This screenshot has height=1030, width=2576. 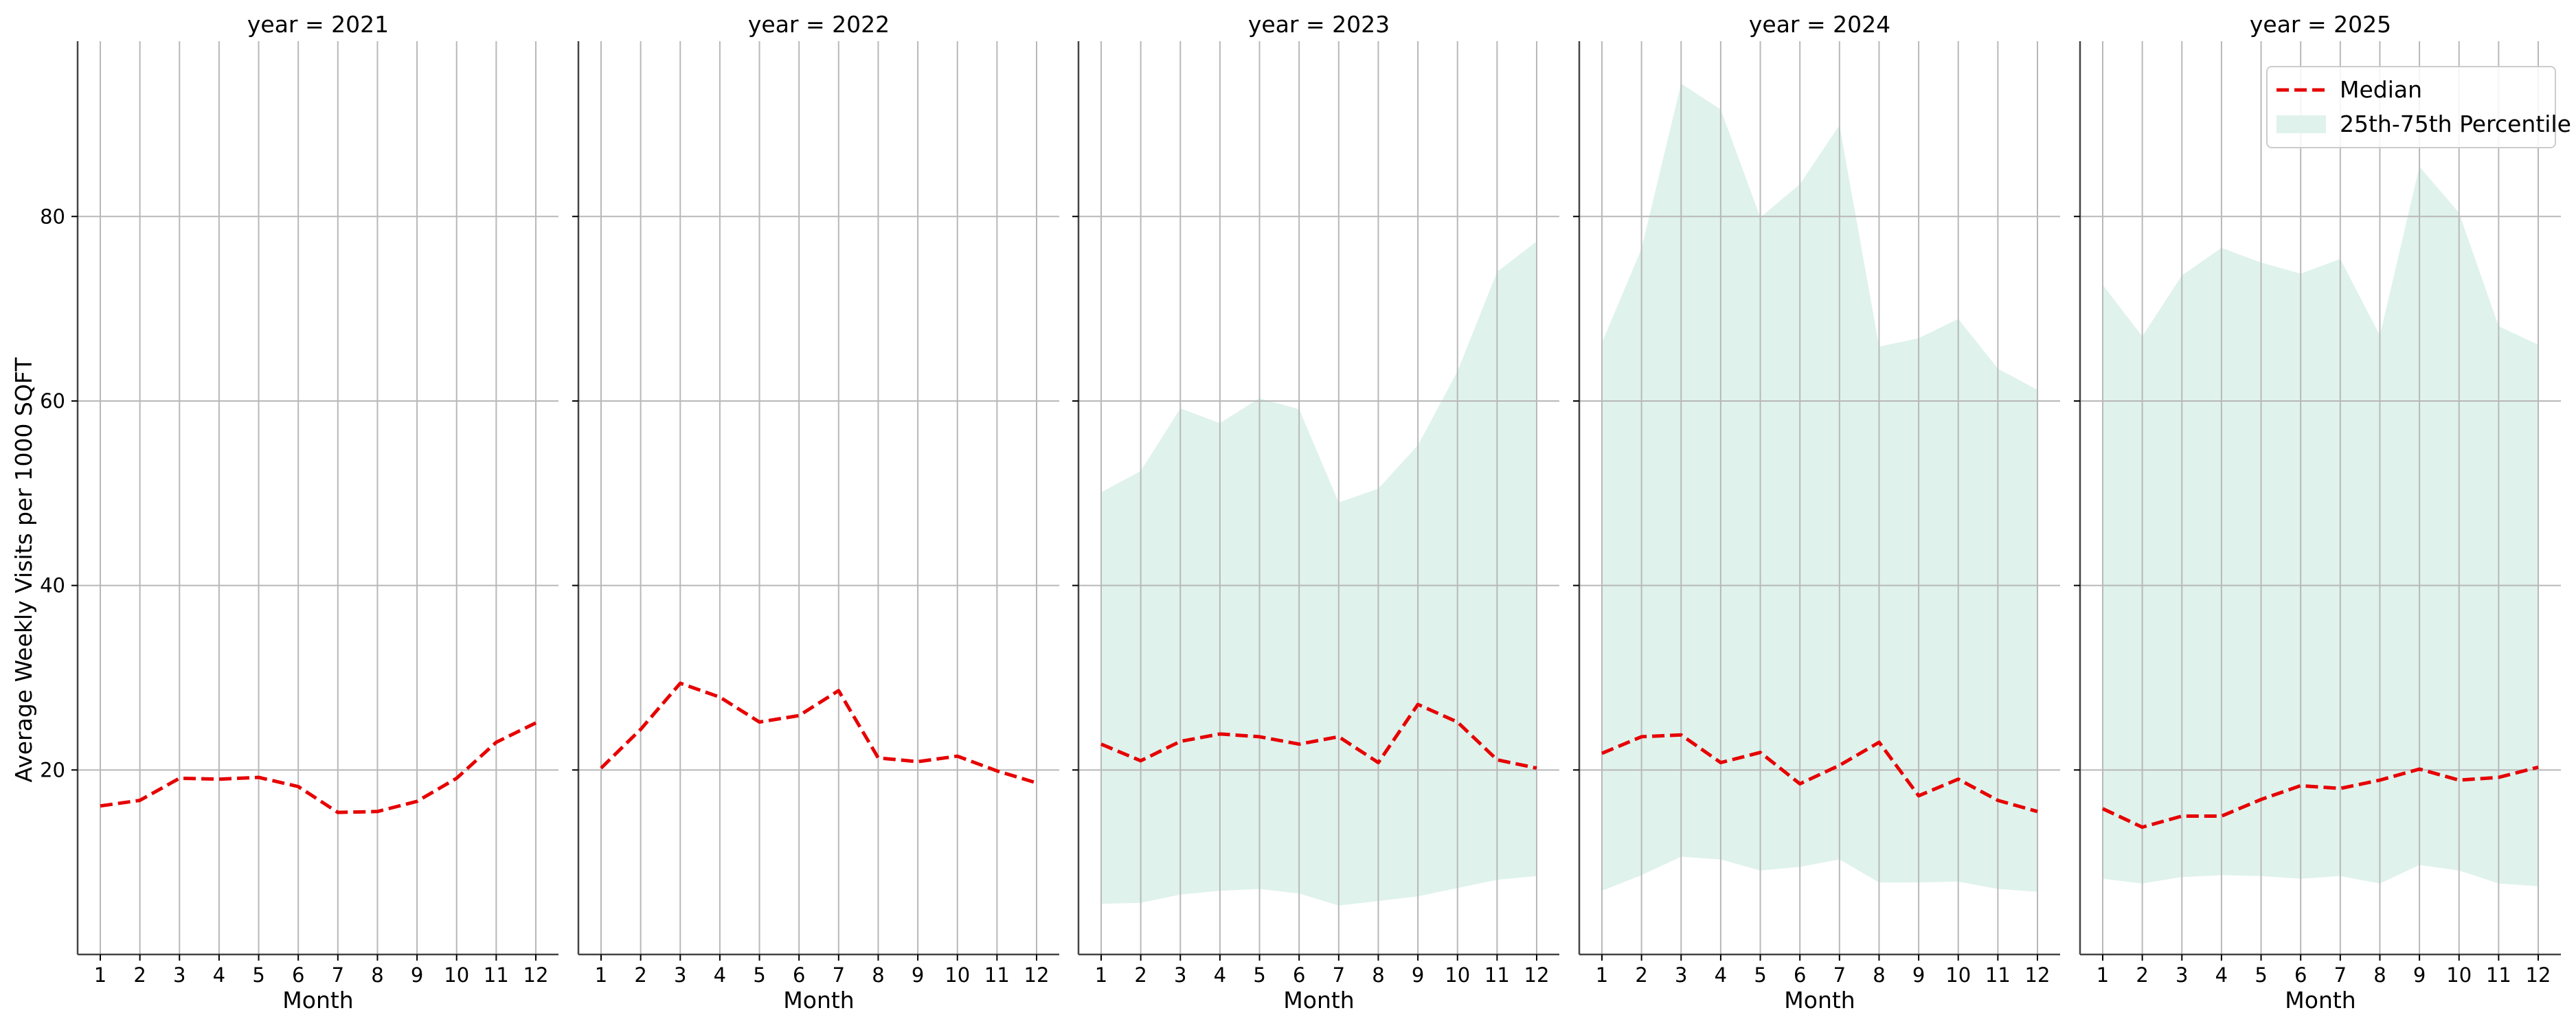 What do you see at coordinates (2411, 107) in the screenshot?
I see `legend-box` at bounding box center [2411, 107].